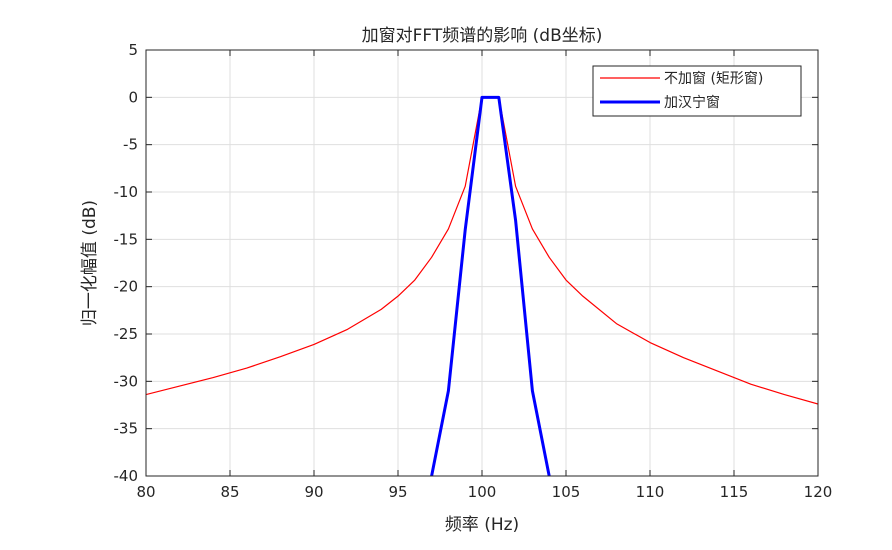 The image size is (892, 550). What do you see at coordinates (490, 285) in the screenshot?
I see `series-hanning-window` at bounding box center [490, 285].